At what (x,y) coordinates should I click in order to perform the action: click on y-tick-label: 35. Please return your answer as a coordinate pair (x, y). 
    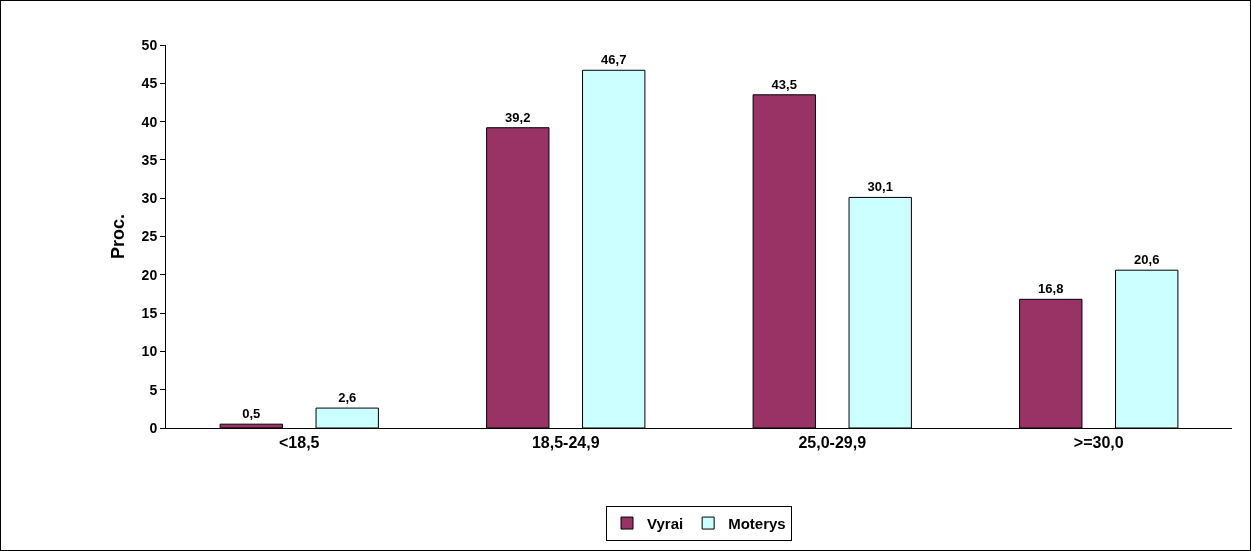
    Looking at the image, I should click on (149, 159).